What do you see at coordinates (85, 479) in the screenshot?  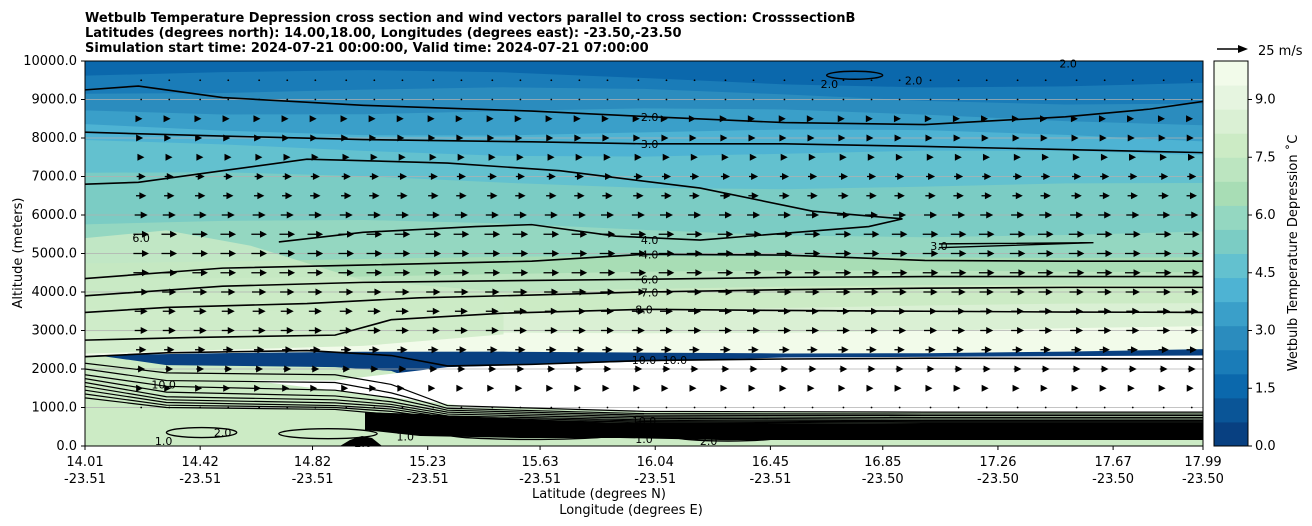 I see `x-tick-label-lon: -23.51` at bounding box center [85, 479].